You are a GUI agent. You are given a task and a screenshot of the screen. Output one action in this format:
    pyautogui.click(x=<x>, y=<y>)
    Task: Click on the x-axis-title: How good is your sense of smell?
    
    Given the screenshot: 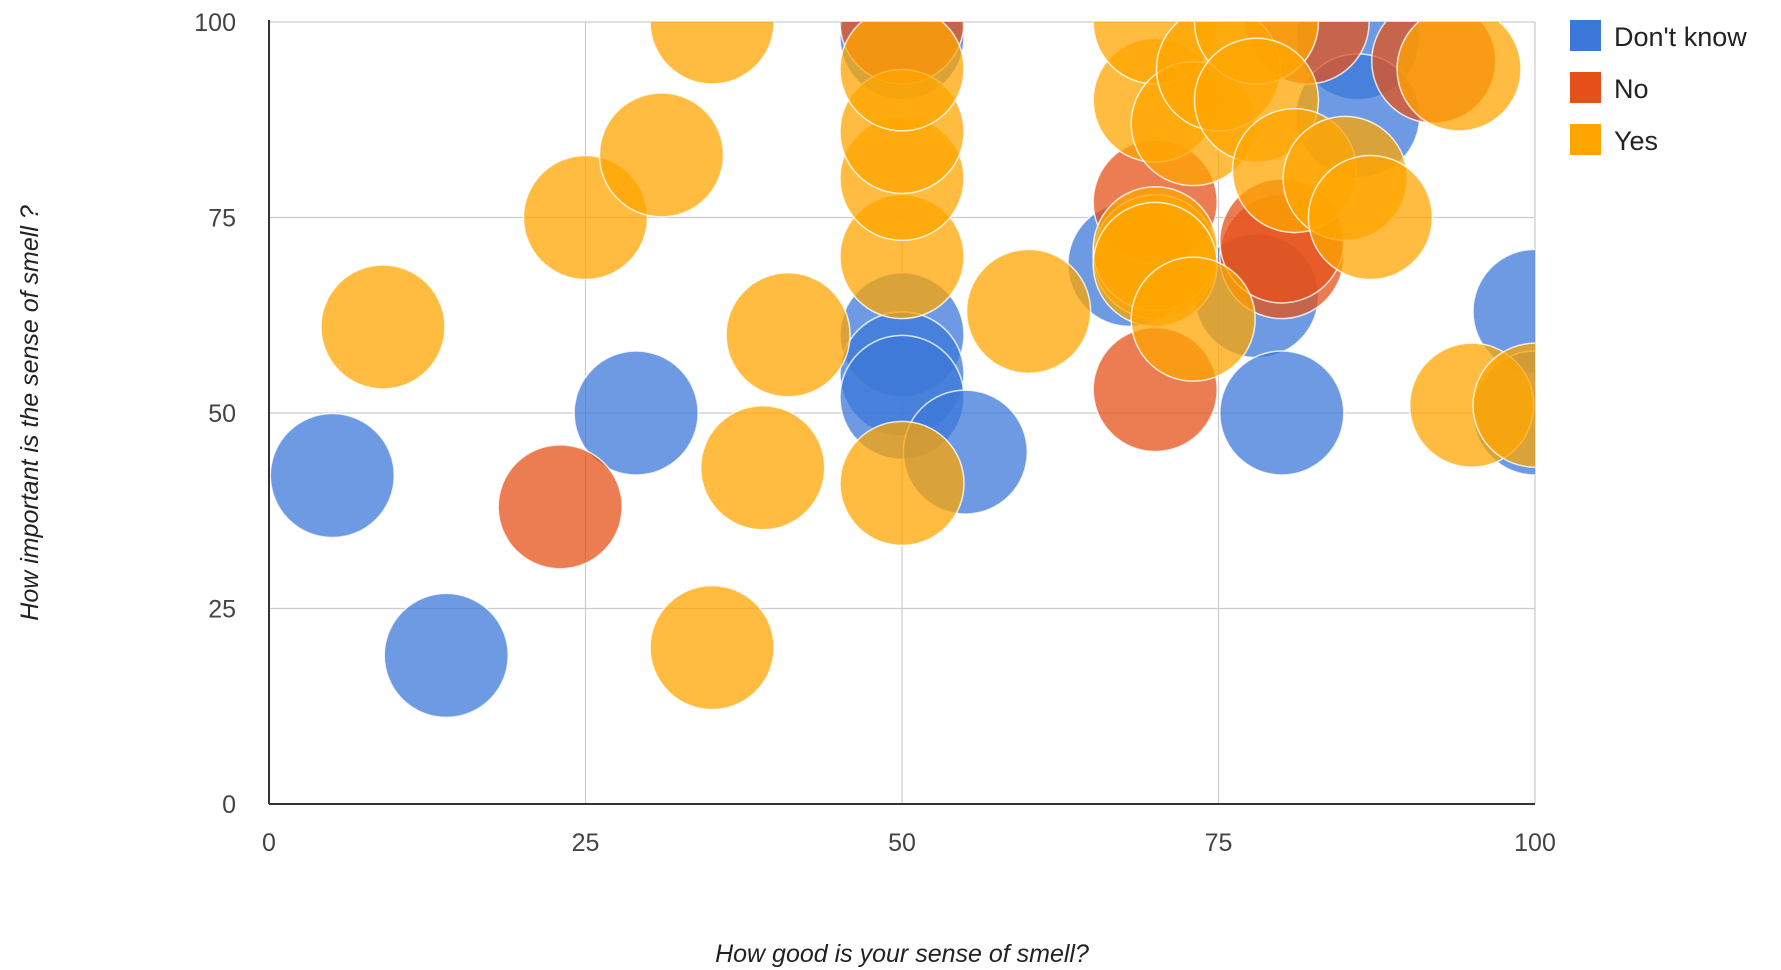 What is the action you would take?
    pyautogui.click(x=902, y=954)
    